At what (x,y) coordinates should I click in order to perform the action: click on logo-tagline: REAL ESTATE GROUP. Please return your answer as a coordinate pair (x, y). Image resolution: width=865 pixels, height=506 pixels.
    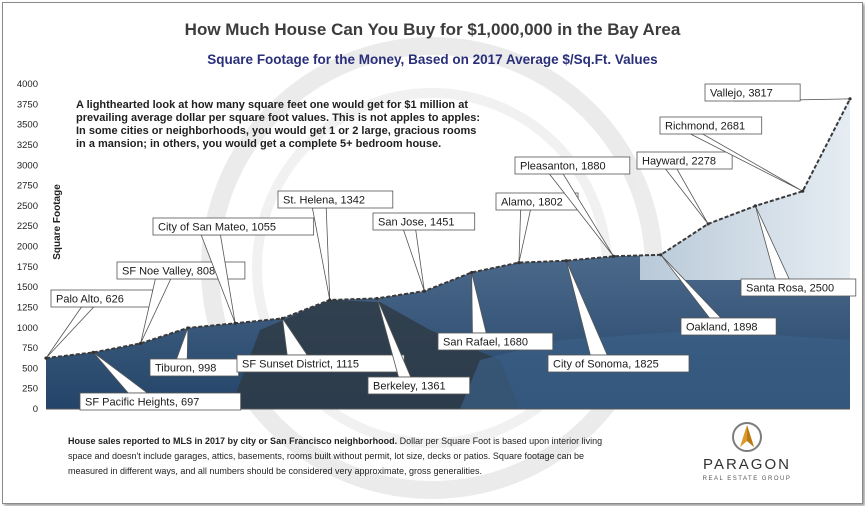
    Looking at the image, I should click on (747, 479).